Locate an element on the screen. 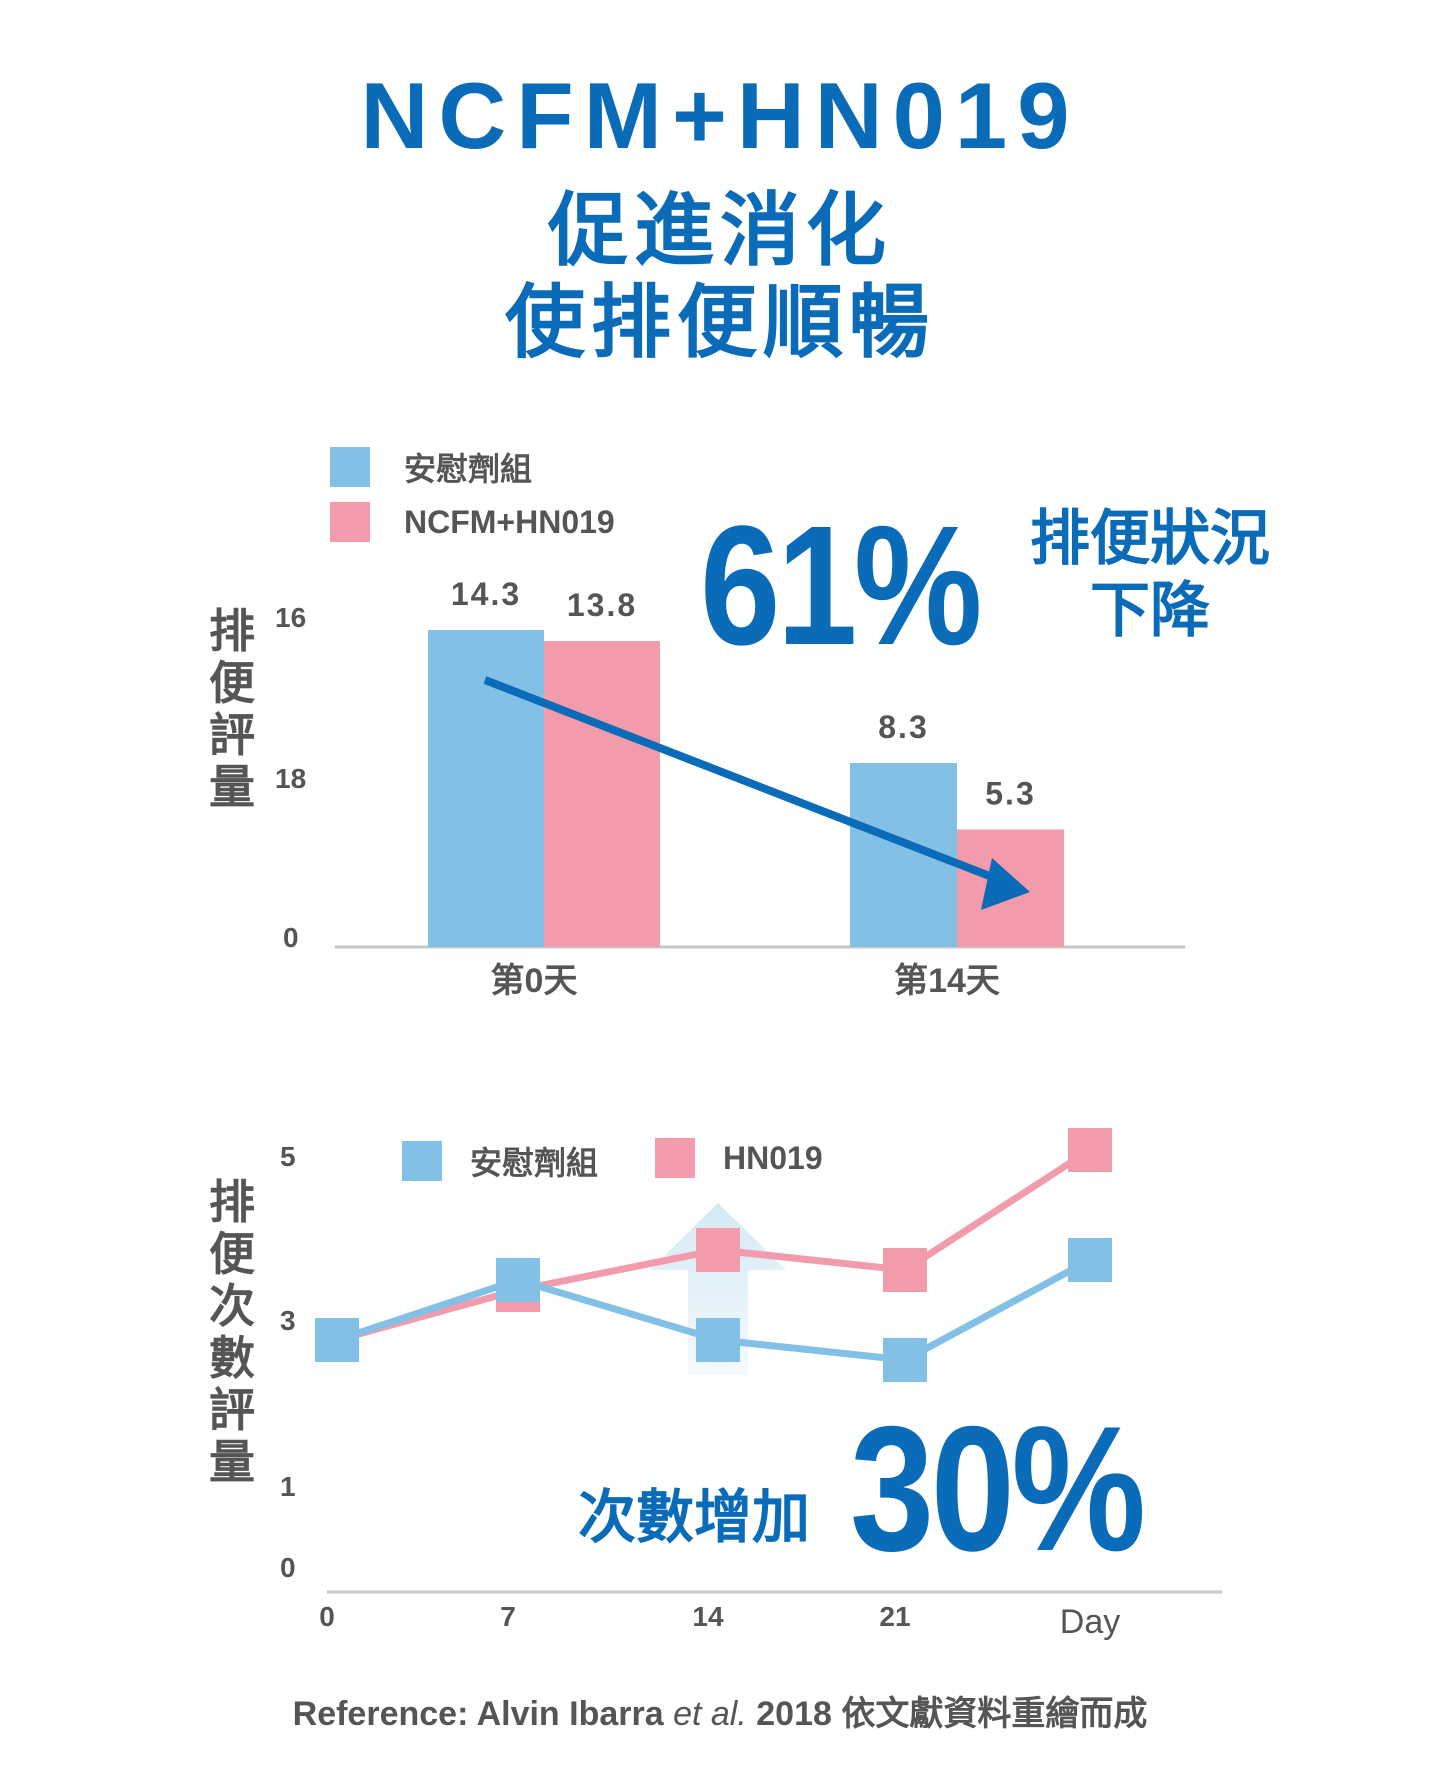 Image resolution: width=1440 pixels, height=1779 pixels. legend-treatment: NCFM+HN019 is located at coordinates (472, 522).